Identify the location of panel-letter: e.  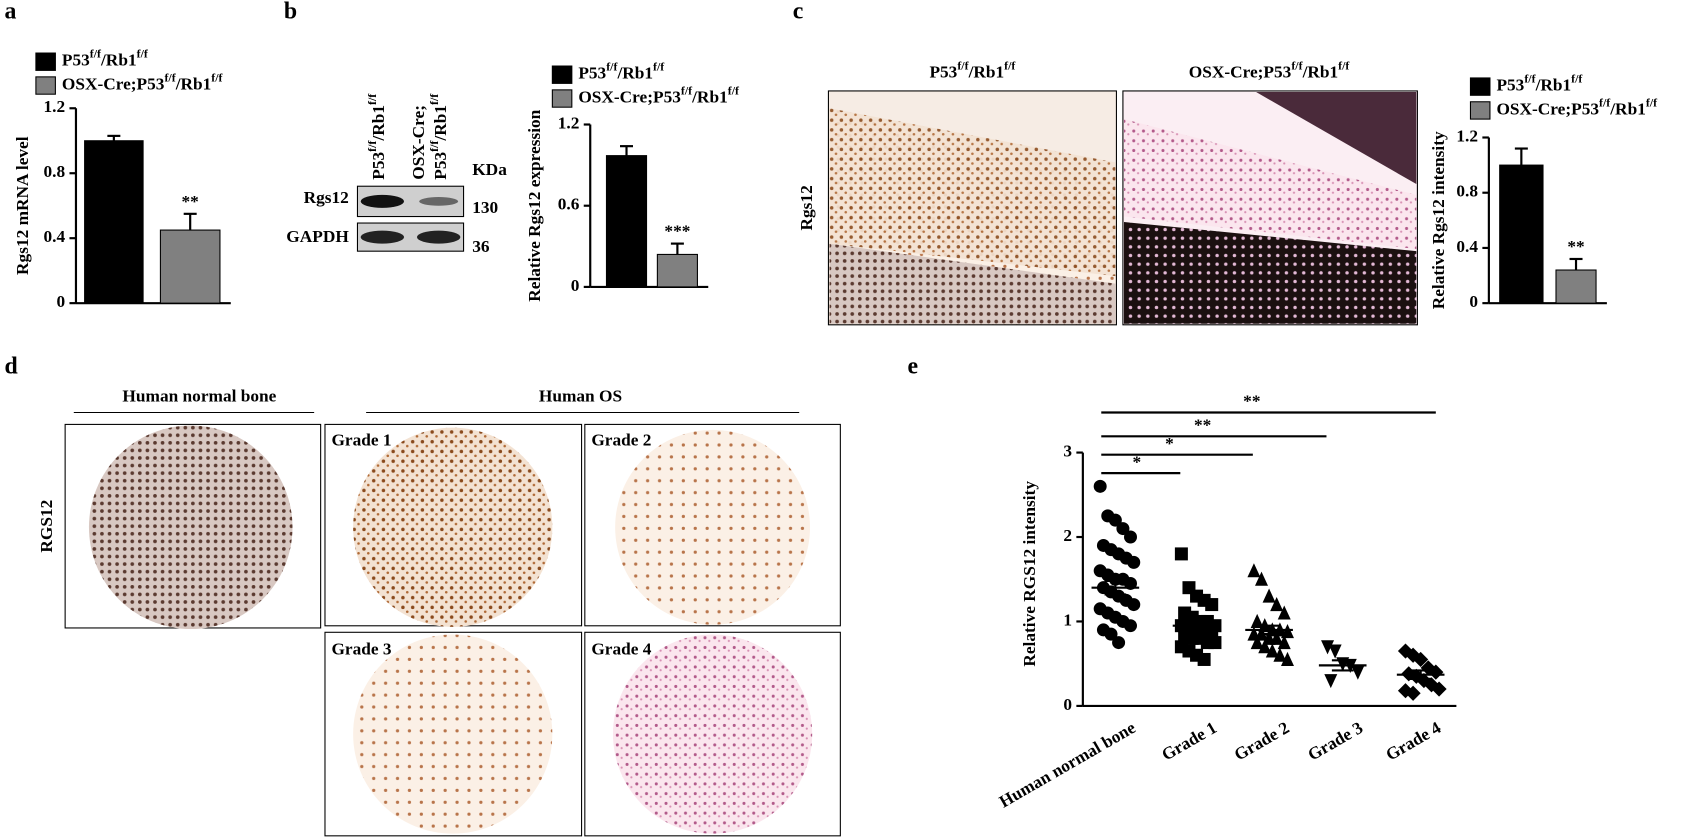
(912, 367).